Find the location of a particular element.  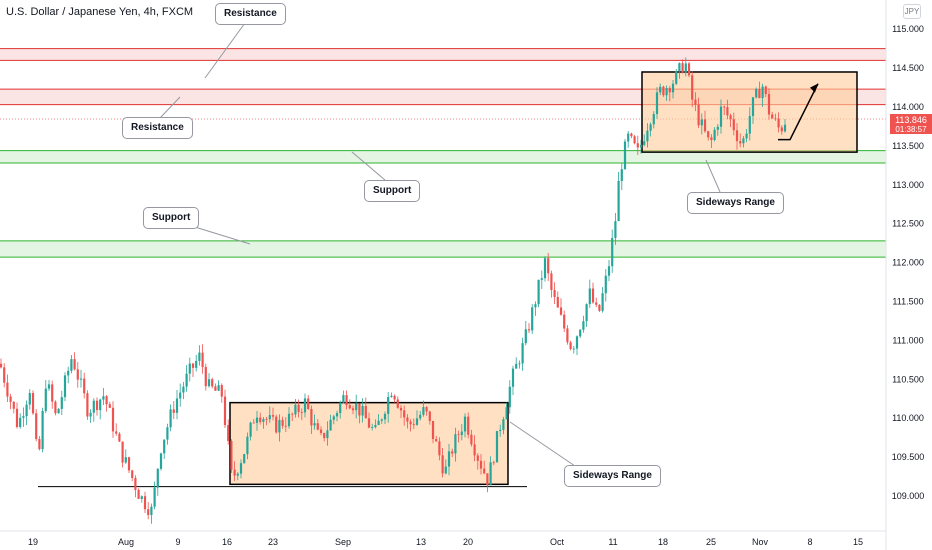

sideways-callout-bottom: Sideways Range is located at coordinates (612, 476).